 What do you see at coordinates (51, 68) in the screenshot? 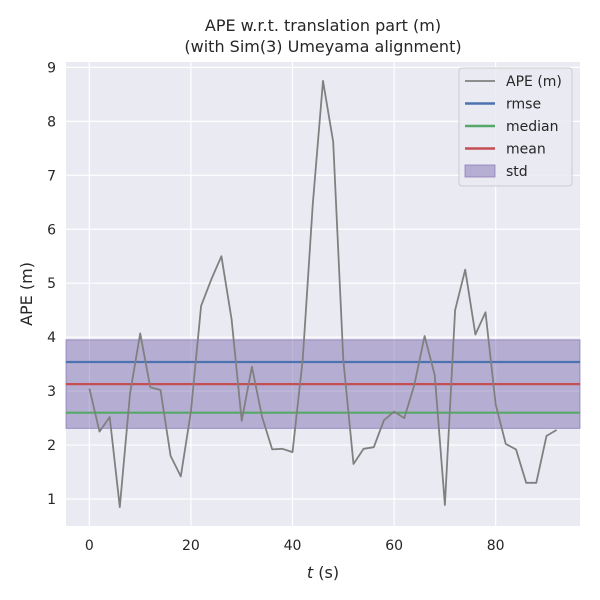
I see `y-tick-label: 9` at bounding box center [51, 68].